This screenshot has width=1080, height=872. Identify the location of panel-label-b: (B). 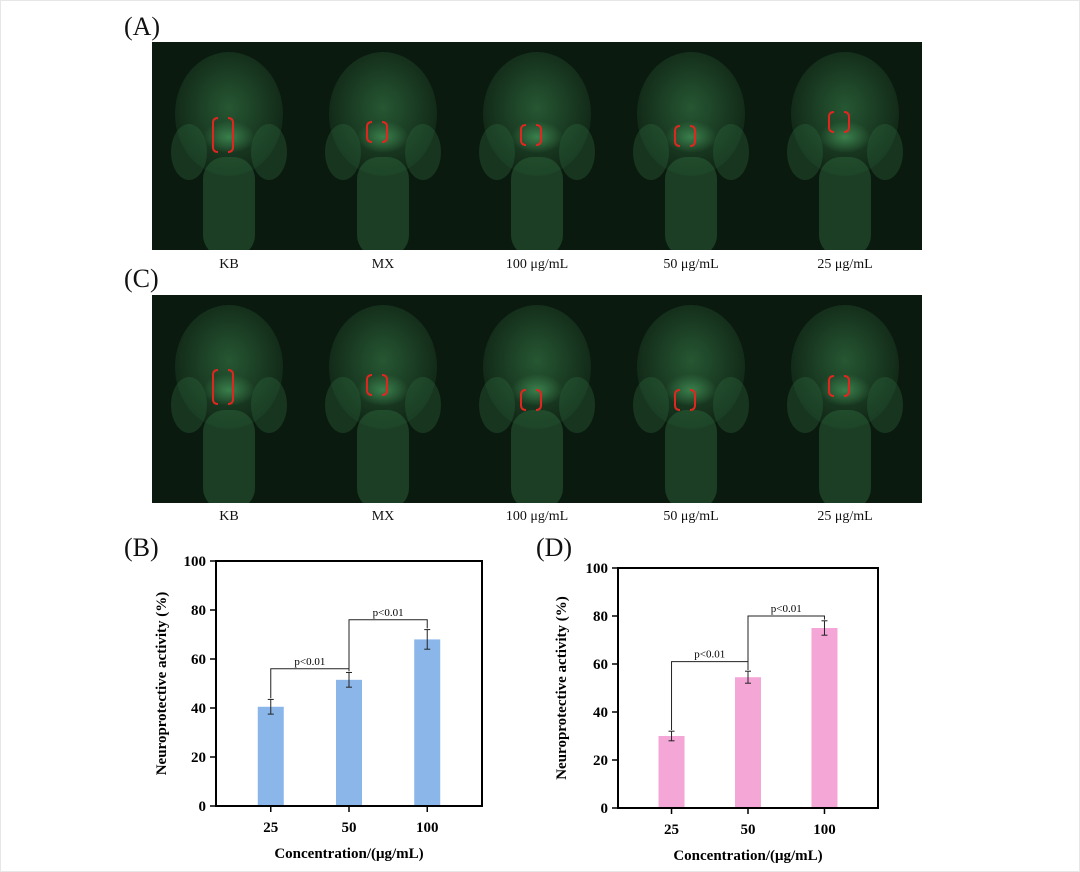
(141, 547).